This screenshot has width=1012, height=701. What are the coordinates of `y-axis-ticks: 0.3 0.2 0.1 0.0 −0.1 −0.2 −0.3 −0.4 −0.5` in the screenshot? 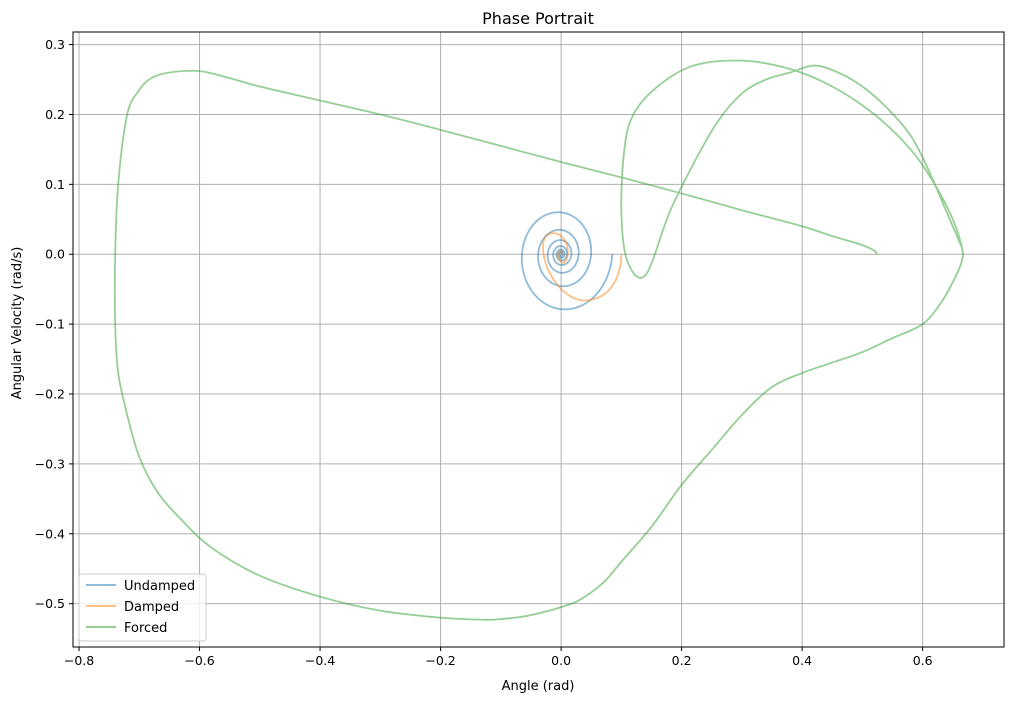 It's located at (54, 324).